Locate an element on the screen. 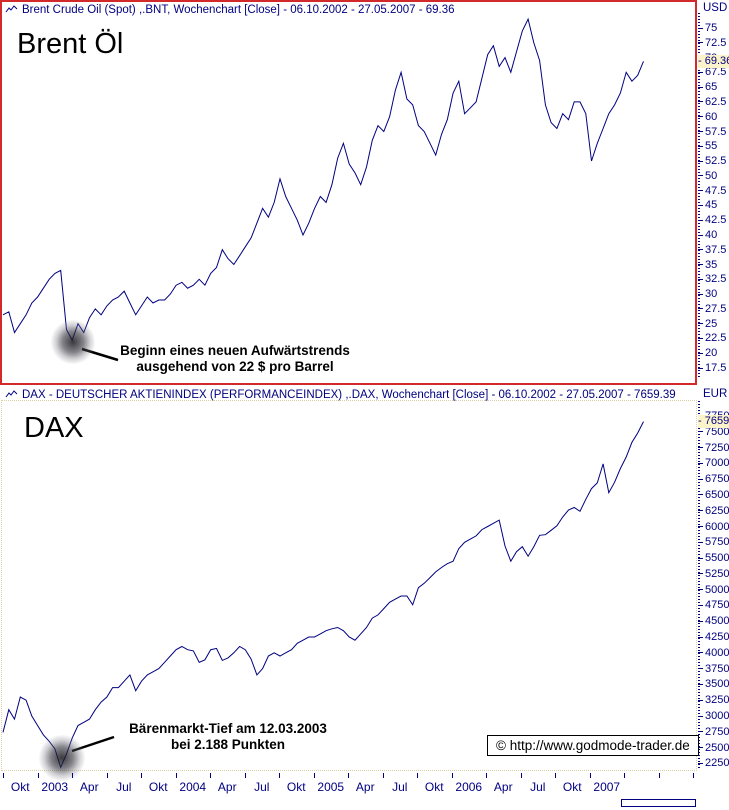  y-axis-tick-label: 4000 is located at coordinates (717, 652).